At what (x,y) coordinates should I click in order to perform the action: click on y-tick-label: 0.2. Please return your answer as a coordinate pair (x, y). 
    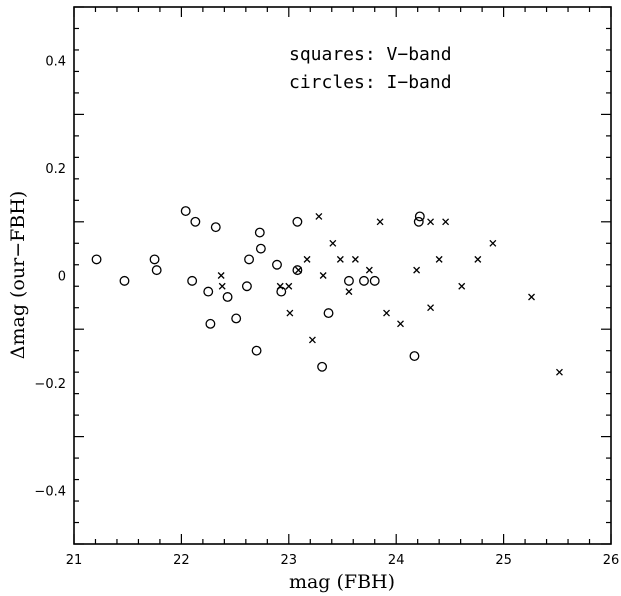
    Looking at the image, I should click on (55, 169).